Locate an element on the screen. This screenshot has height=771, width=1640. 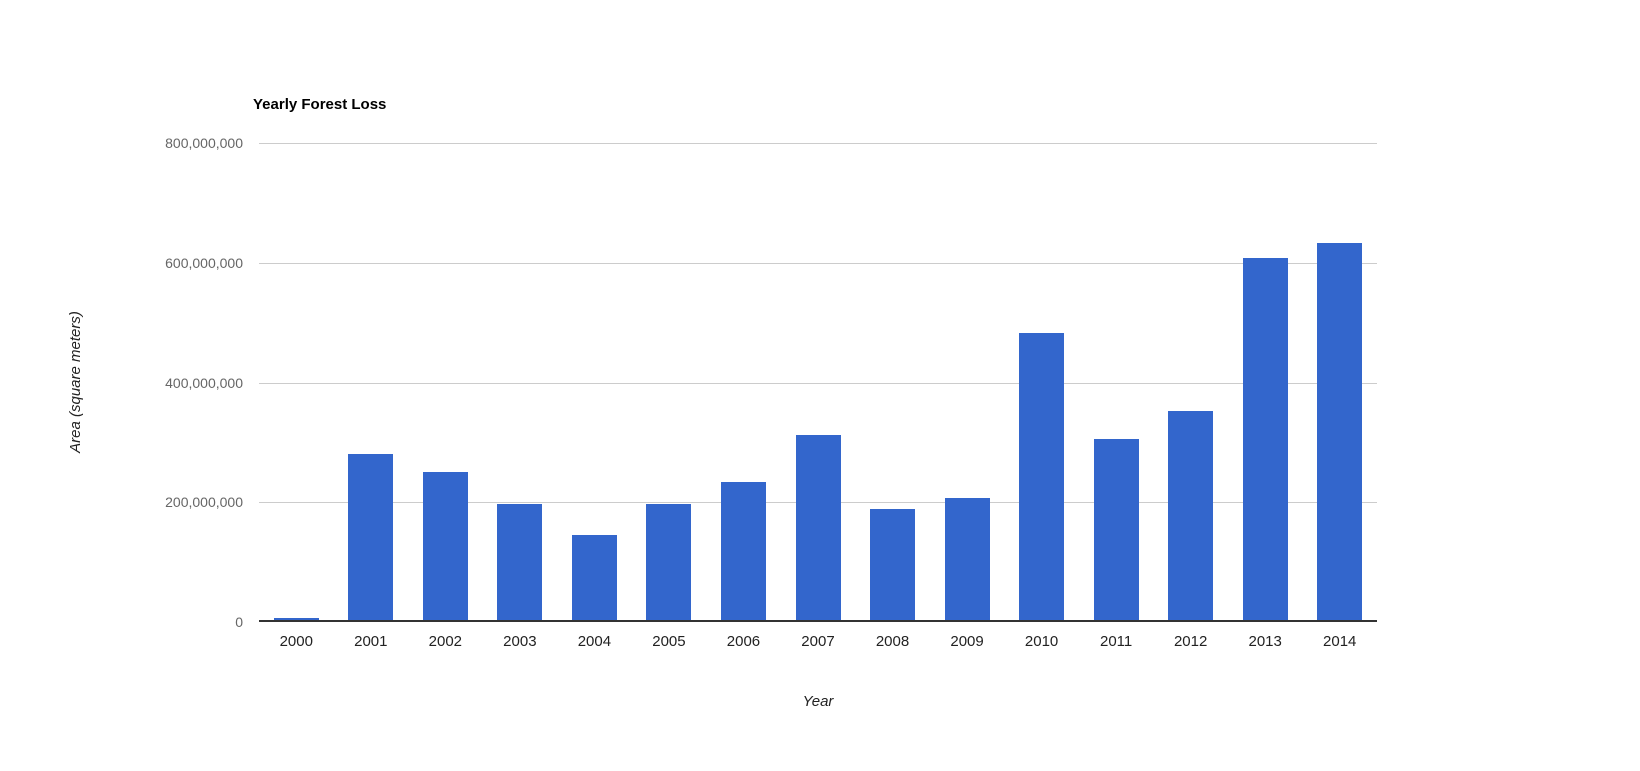
bar-2000 is located at coordinates (296, 619).